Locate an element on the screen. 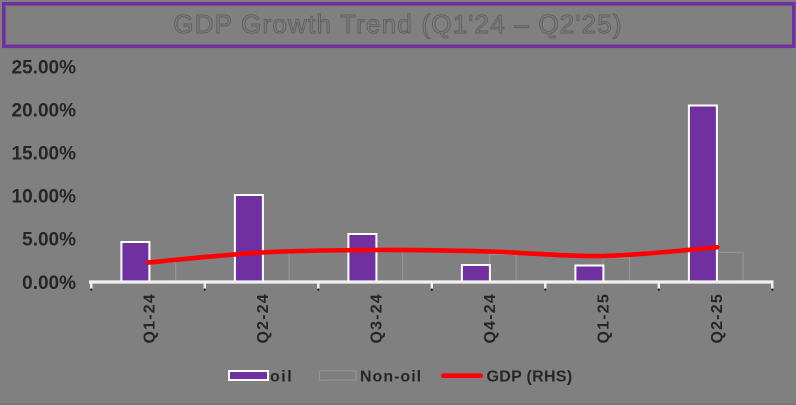 This screenshot has width=796, height=405. svg-text: 0.00% is located at coordinates (49, 283).